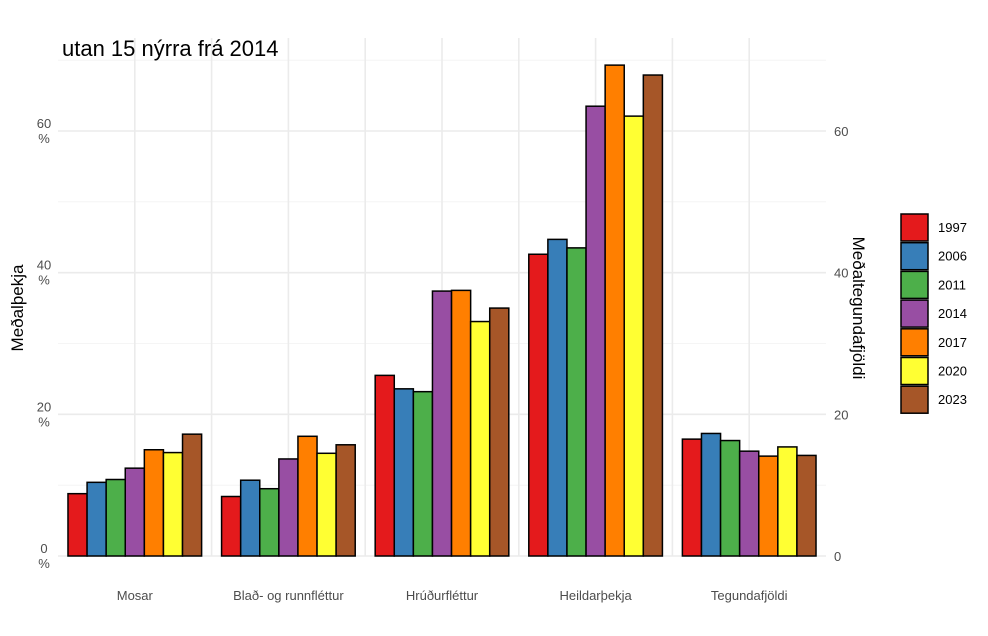 Image resolution: width=988 pixels, height=636 pixels. Describe the element at coordinates (17, 307) in the screenshot. I see `y-axis-title: Meðalþekja` at that location.